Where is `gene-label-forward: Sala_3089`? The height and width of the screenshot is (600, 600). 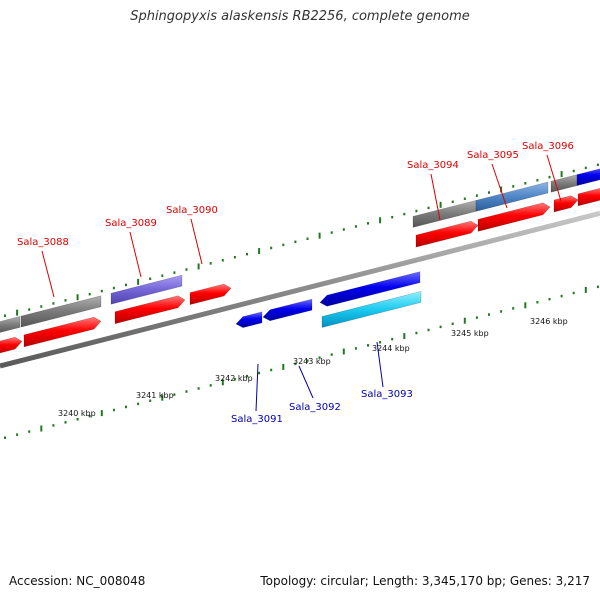 gene-label-forward: Sala_3089 is located at coordinates (131, 223).